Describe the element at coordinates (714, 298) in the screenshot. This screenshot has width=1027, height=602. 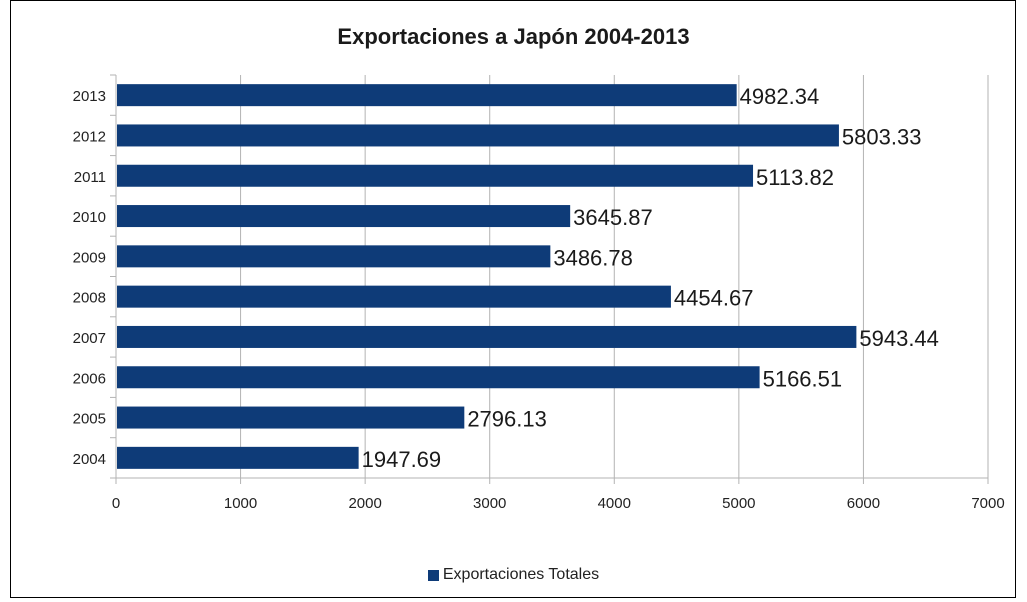
I see `data-label: 4454.67` at that location.